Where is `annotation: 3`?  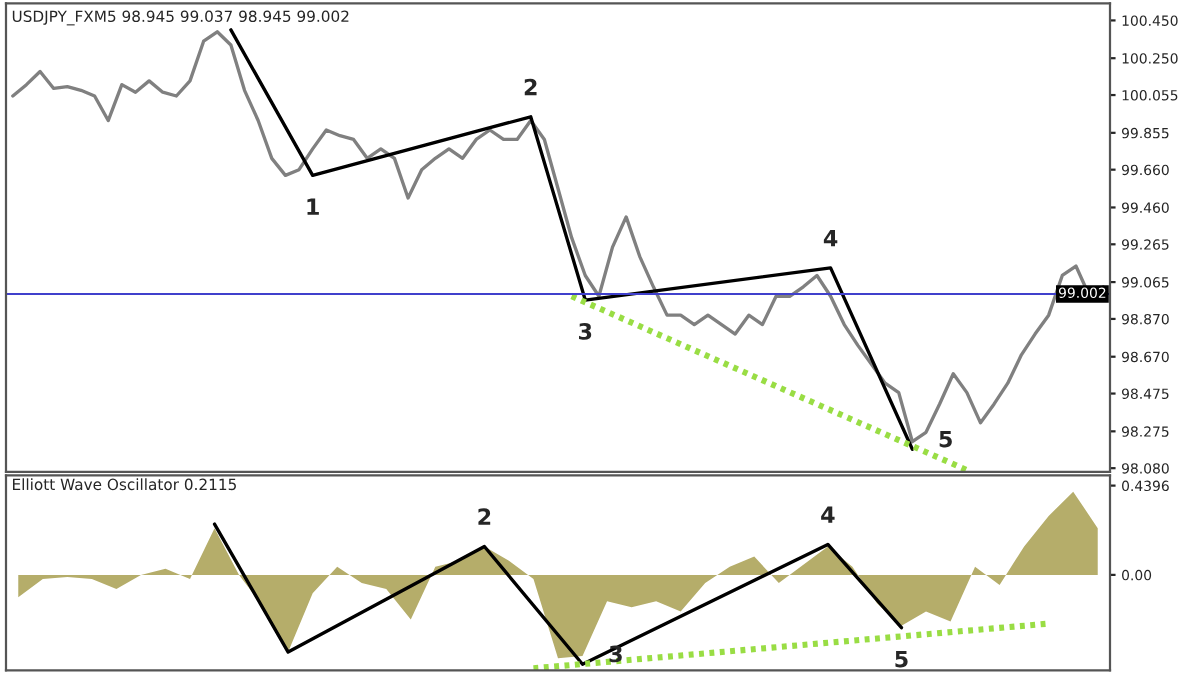 annotation: 3 is located at coordinates (585, 331).